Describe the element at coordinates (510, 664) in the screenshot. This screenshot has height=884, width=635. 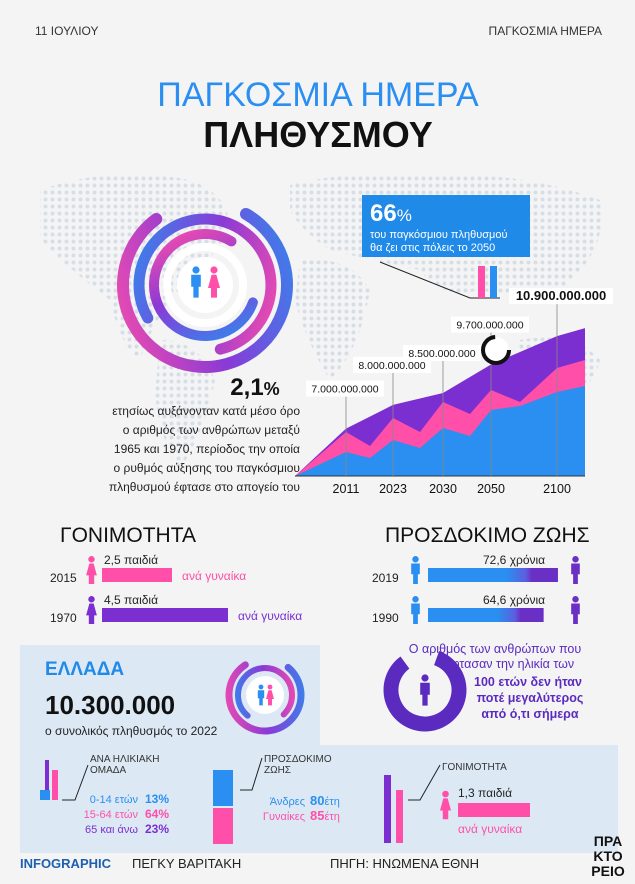
I see `centenarian-line: έφτασαν την ηλικία των` at that location.